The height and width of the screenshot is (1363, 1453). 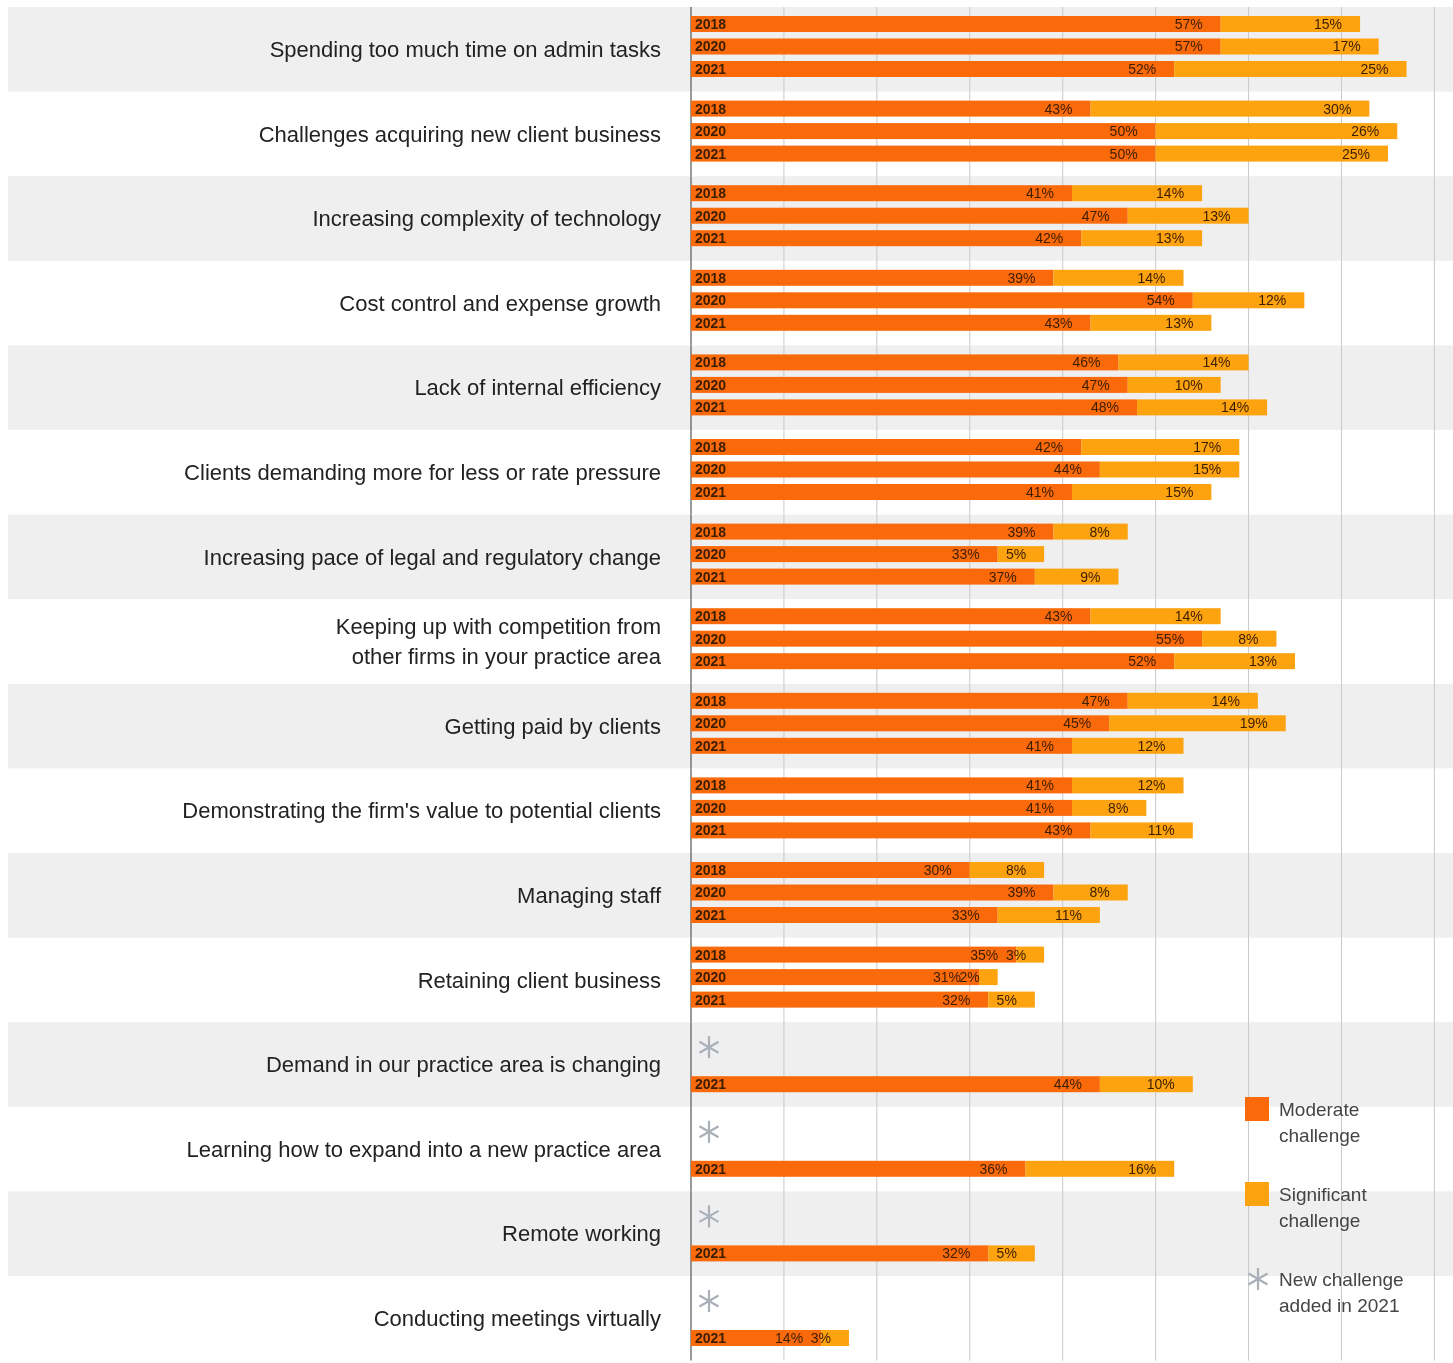 What do you see at coordinates (1123, 153) in the screenshot?
I see `data-label: 50%` at bounding box center [1123, 153].